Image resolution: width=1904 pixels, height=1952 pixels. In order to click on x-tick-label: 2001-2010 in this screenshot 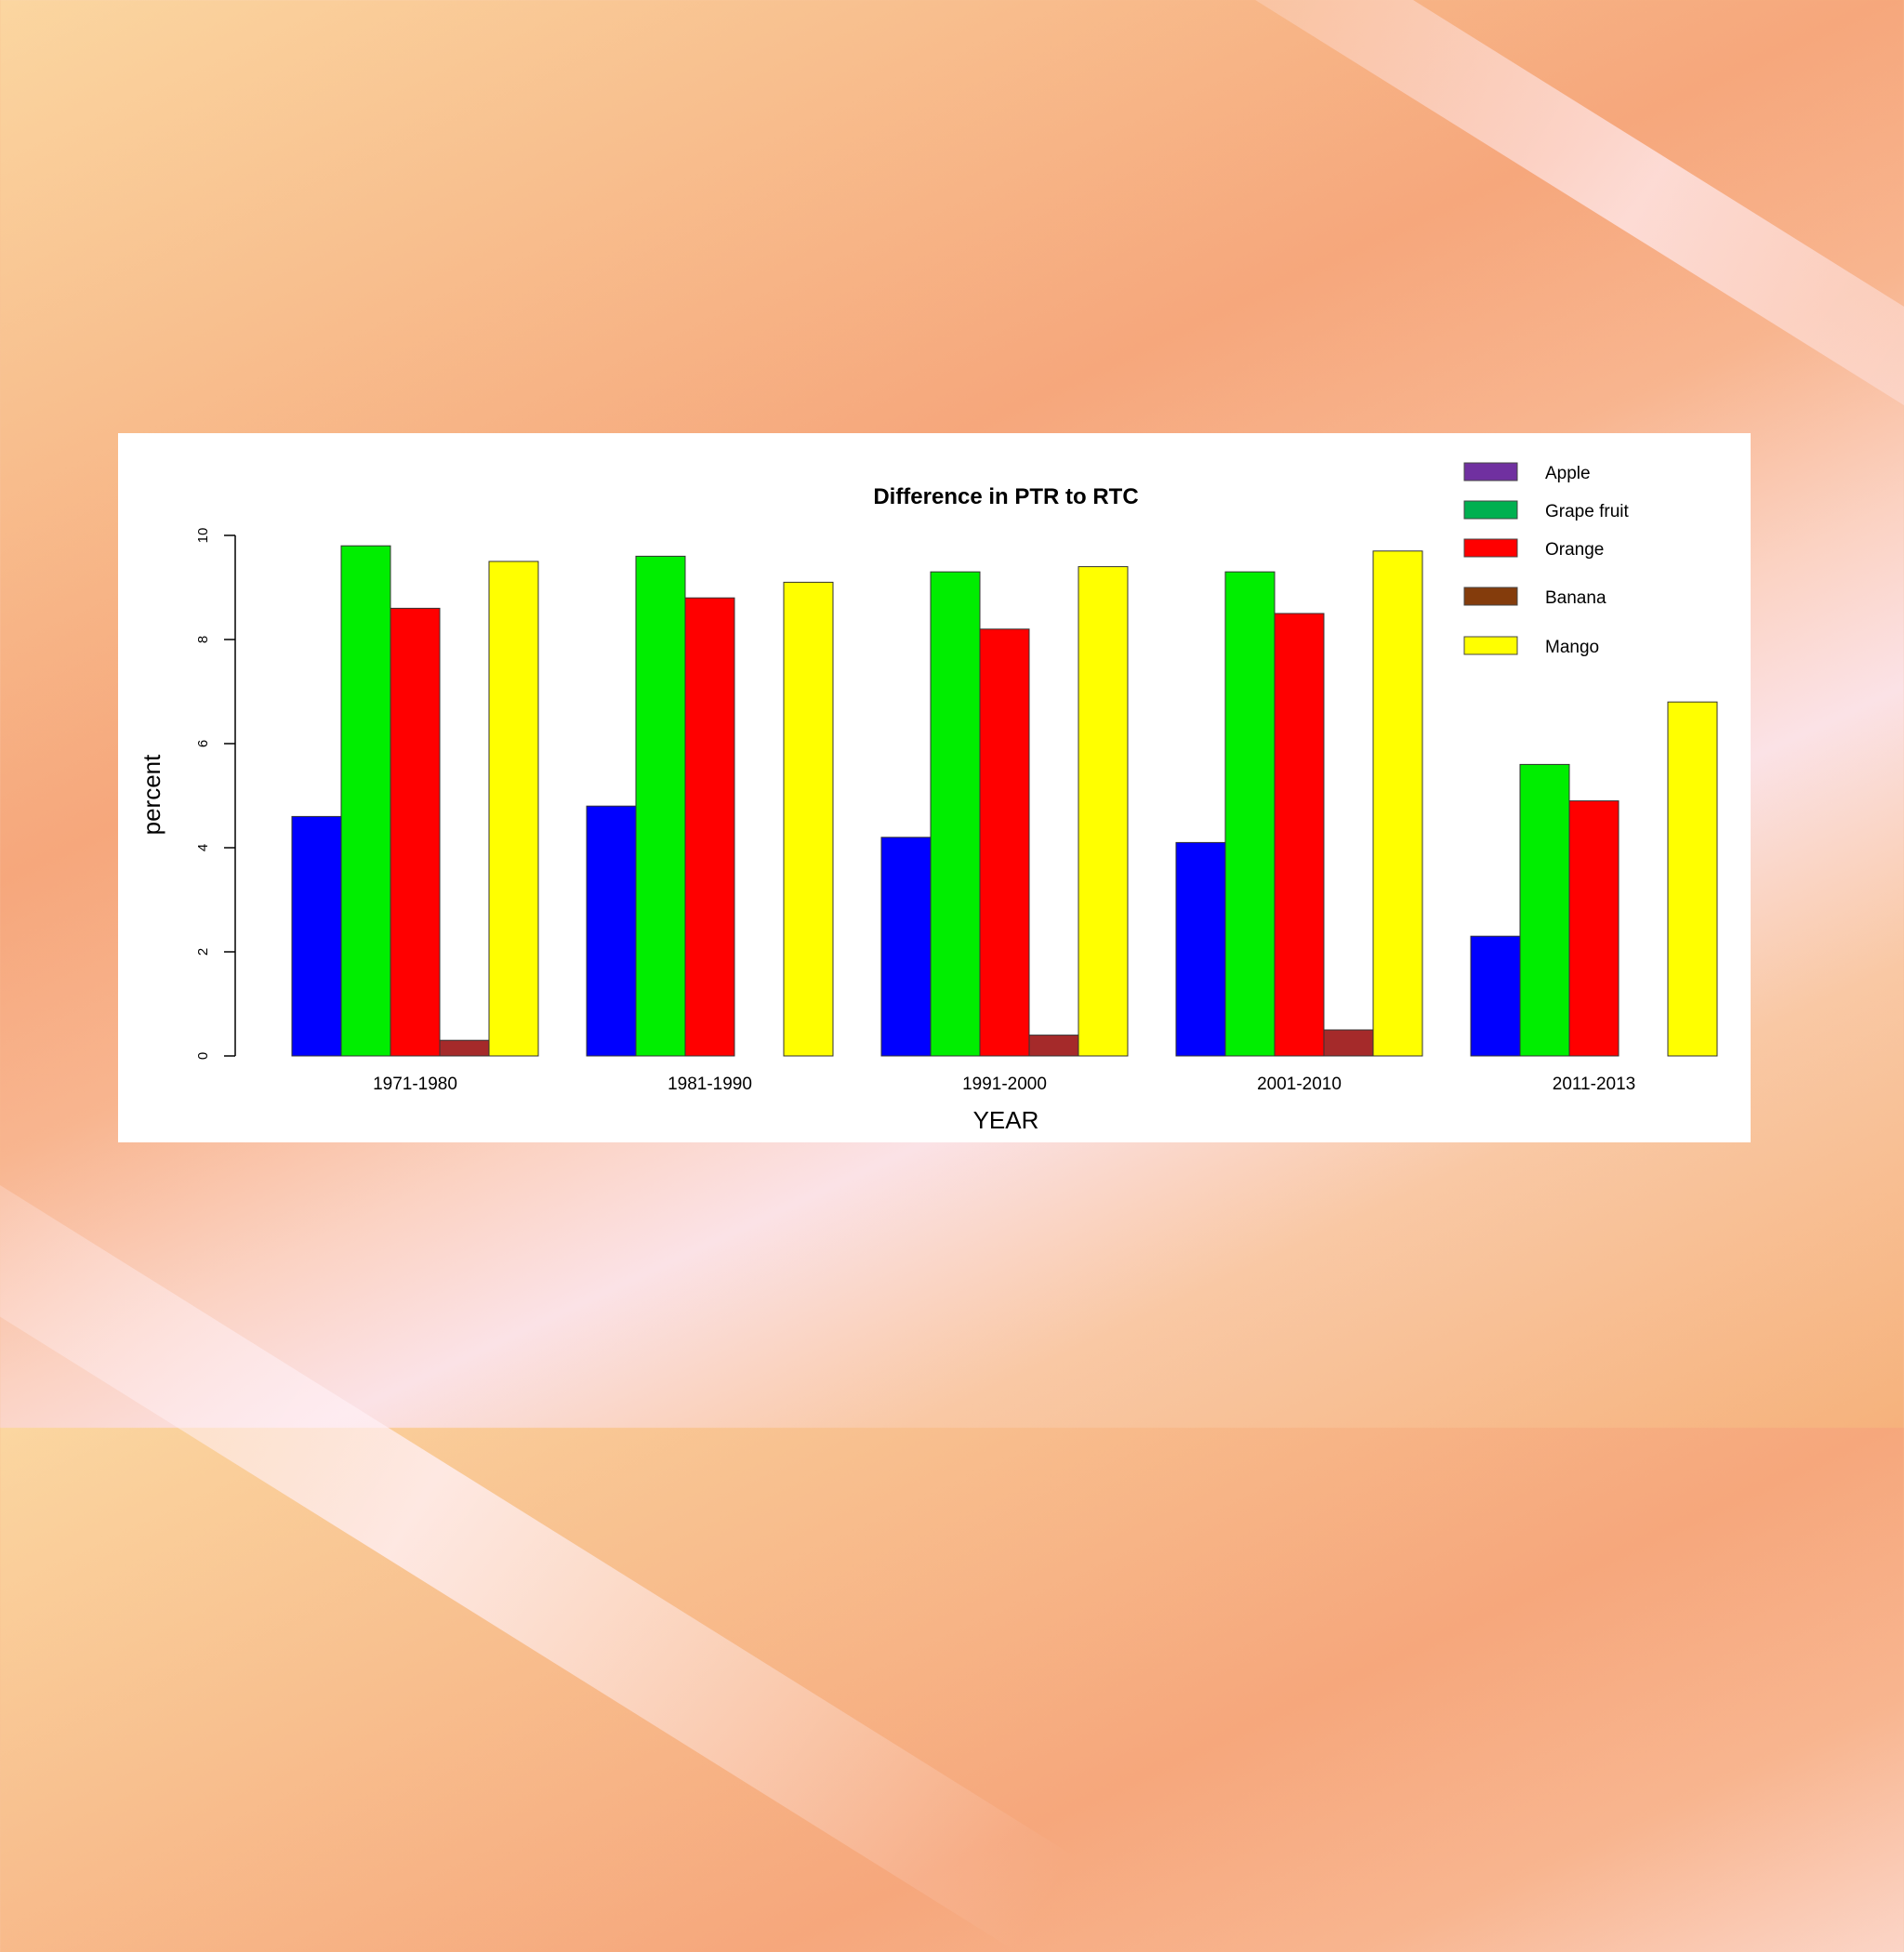, I will do `click(1299, 1084)`.